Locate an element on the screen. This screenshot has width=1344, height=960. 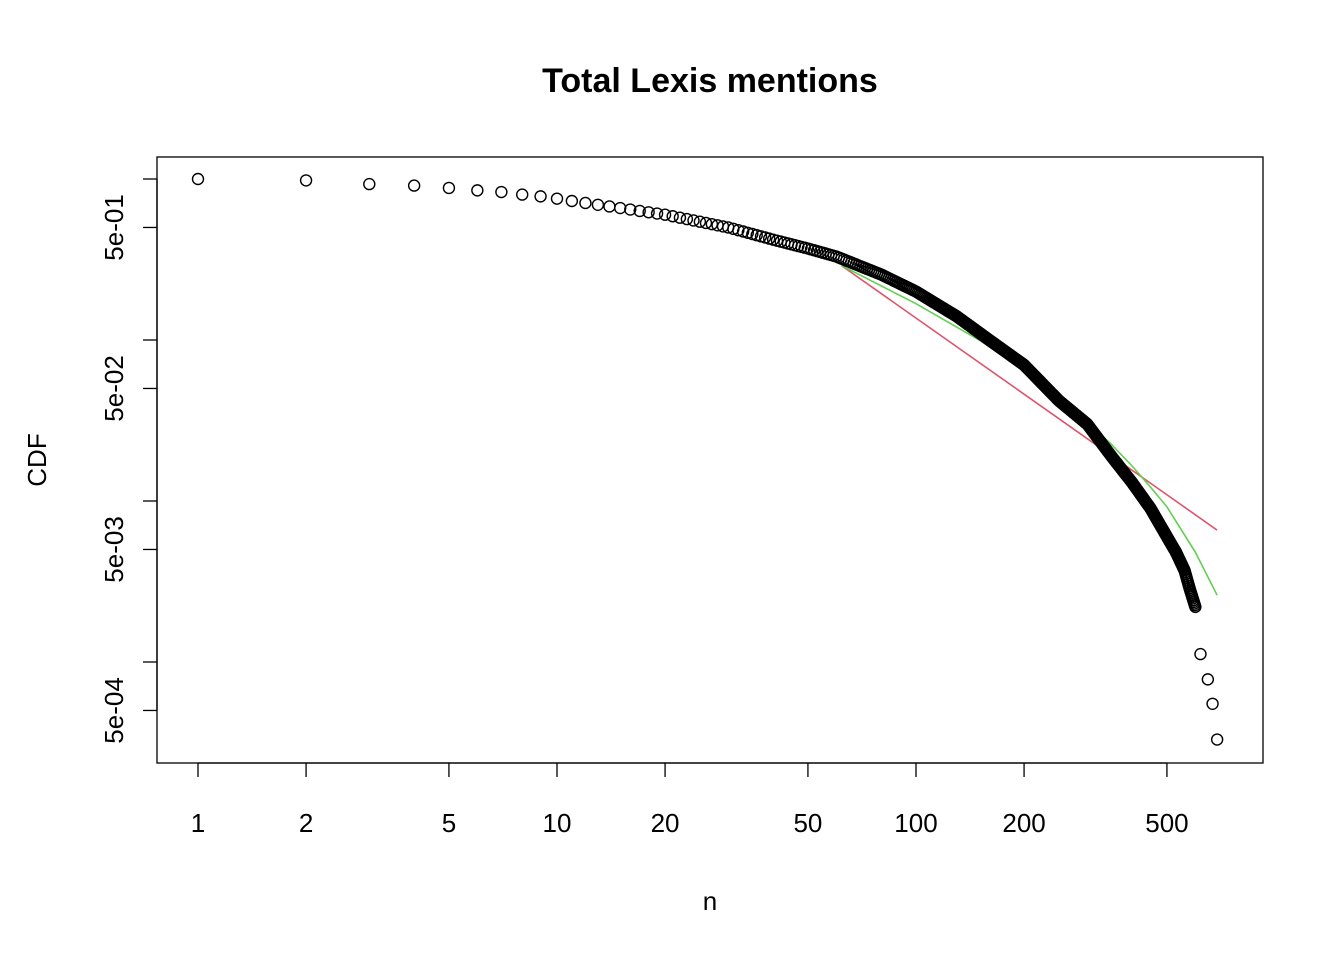
y-tick-label: 5e-04 is located at coordinates (114, 710).